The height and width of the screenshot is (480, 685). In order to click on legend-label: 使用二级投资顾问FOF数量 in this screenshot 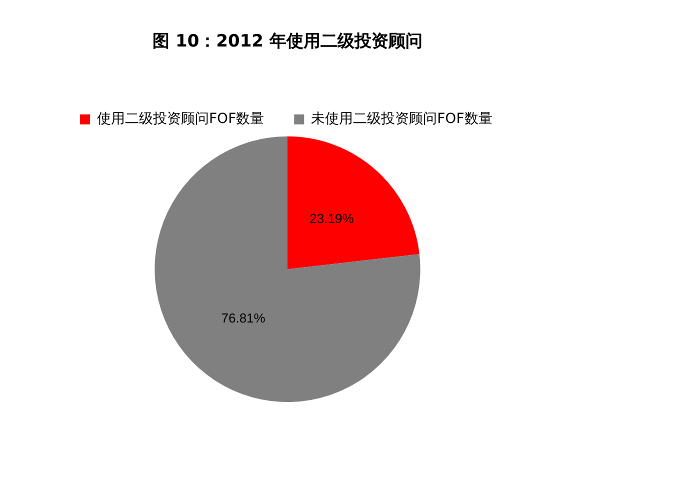, I will do `click(180, 119)`.